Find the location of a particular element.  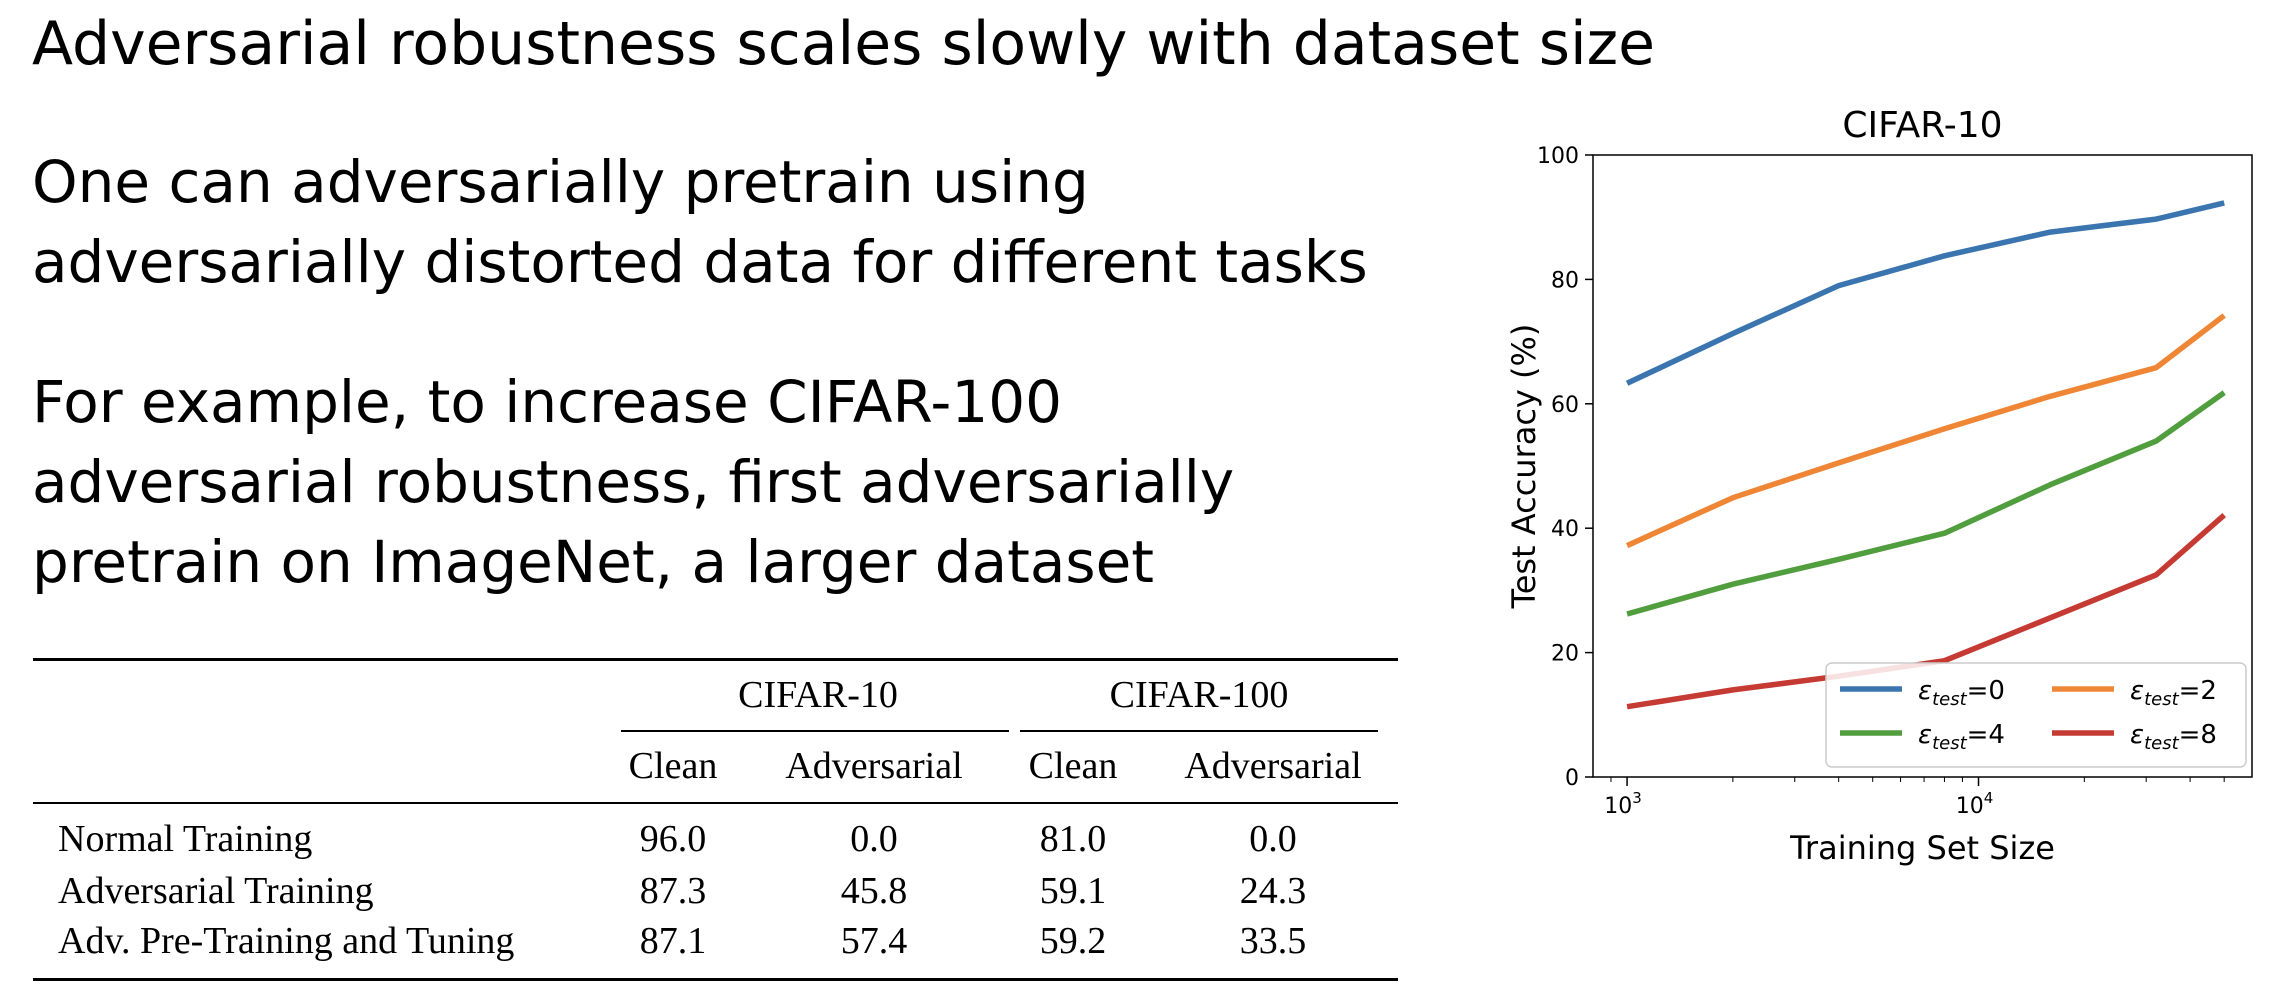

group-rule-cifar100 is located at coordinates (1199, 731).